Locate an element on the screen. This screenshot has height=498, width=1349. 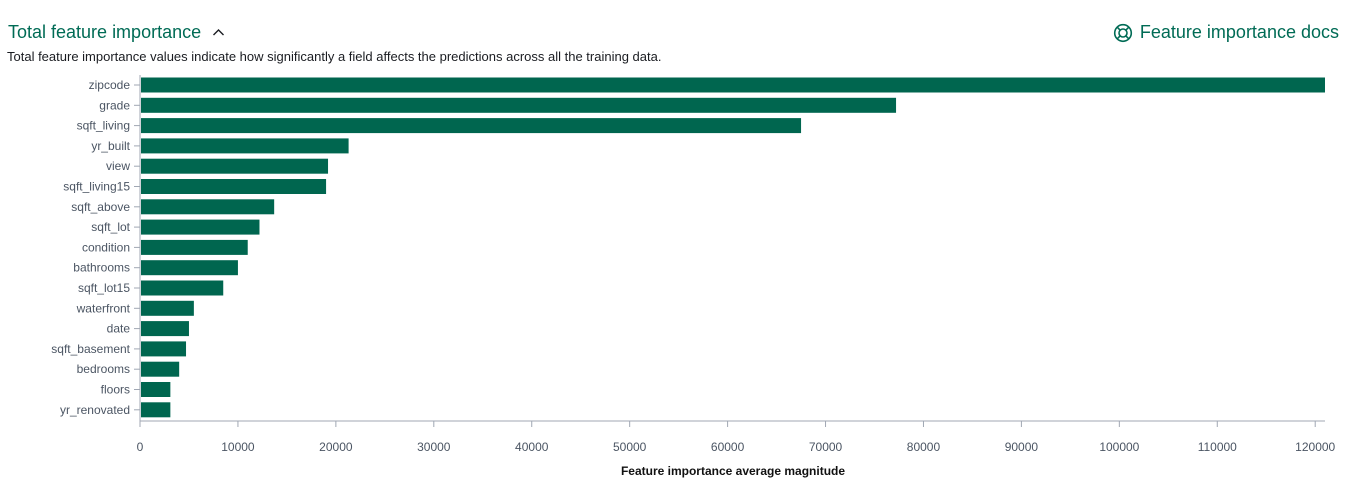
x-tick-label: 50000 is located at coordinates (630, 447).